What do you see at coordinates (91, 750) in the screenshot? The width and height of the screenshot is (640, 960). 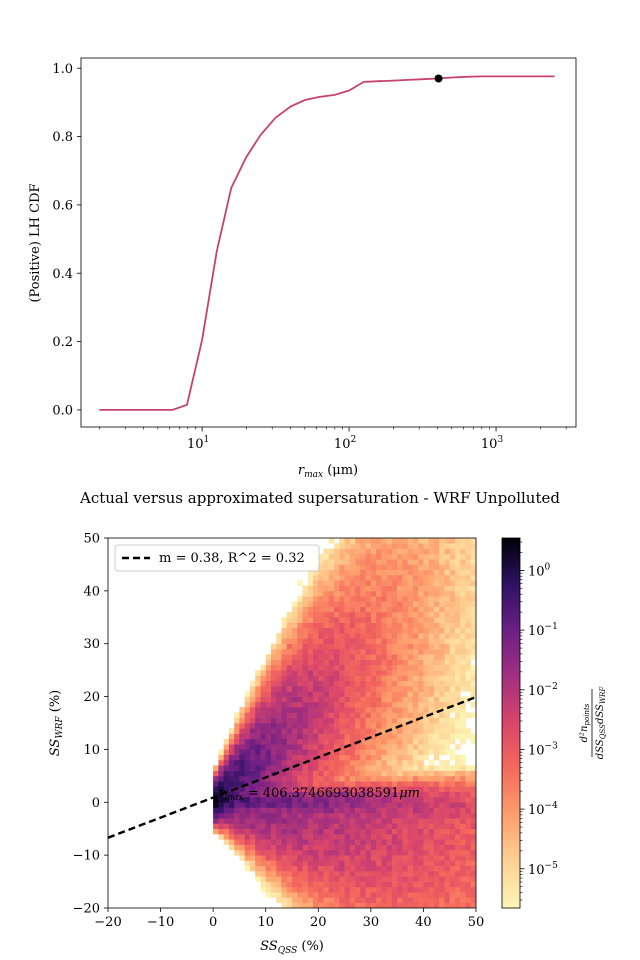 I see `heatmap-y-tick-label: 10` at bounding box center [91, 750].